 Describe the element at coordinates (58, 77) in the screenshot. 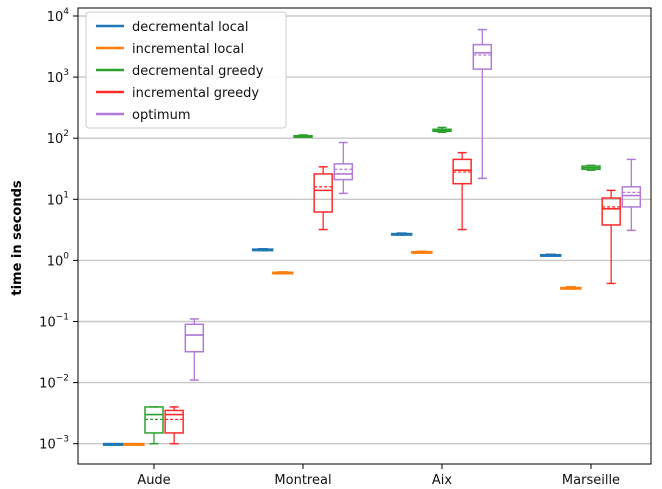

I see `y-tick-label: 10³` at that location.